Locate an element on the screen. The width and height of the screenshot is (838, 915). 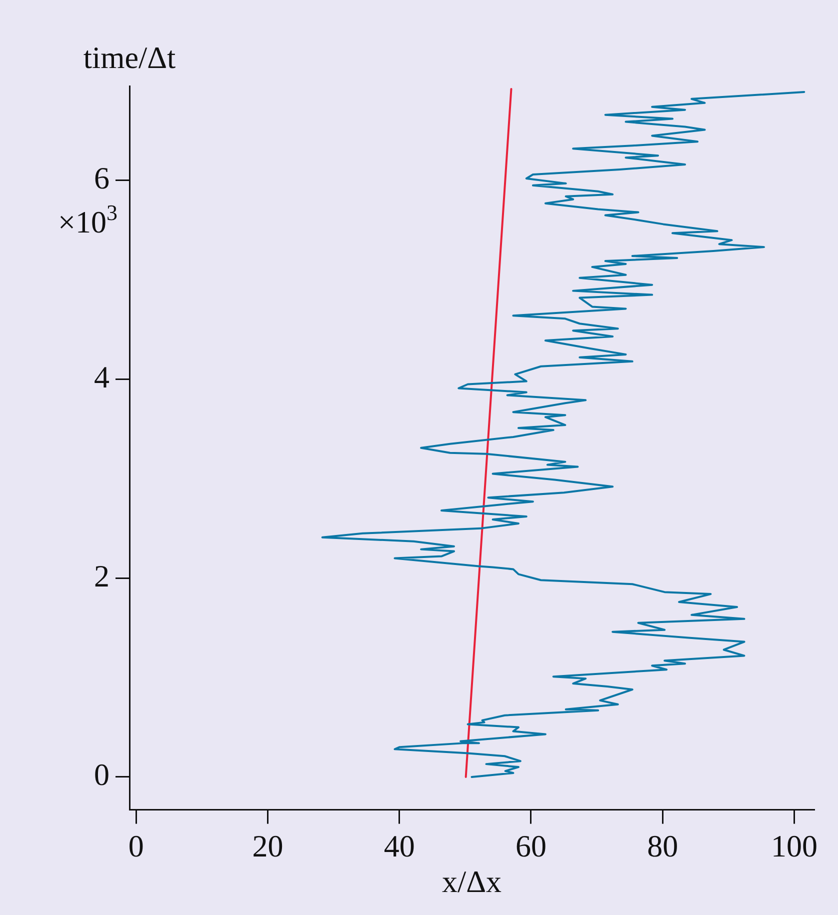
x-axis-title: x/Δx is located at coordinates (472, 881).